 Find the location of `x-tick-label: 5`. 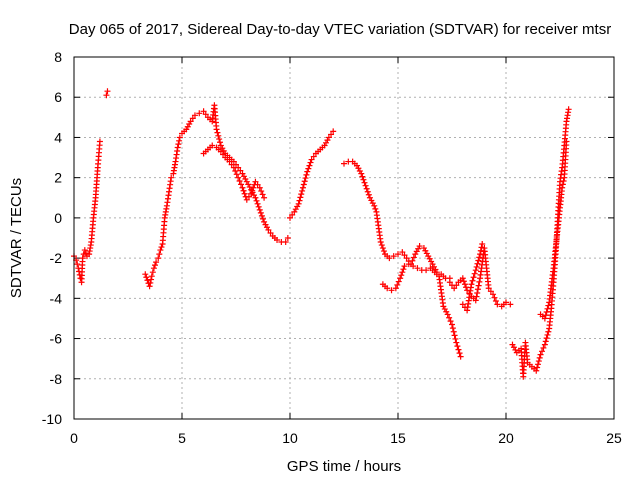

x-tick-label: 5 is located at coordinates (182, 438).